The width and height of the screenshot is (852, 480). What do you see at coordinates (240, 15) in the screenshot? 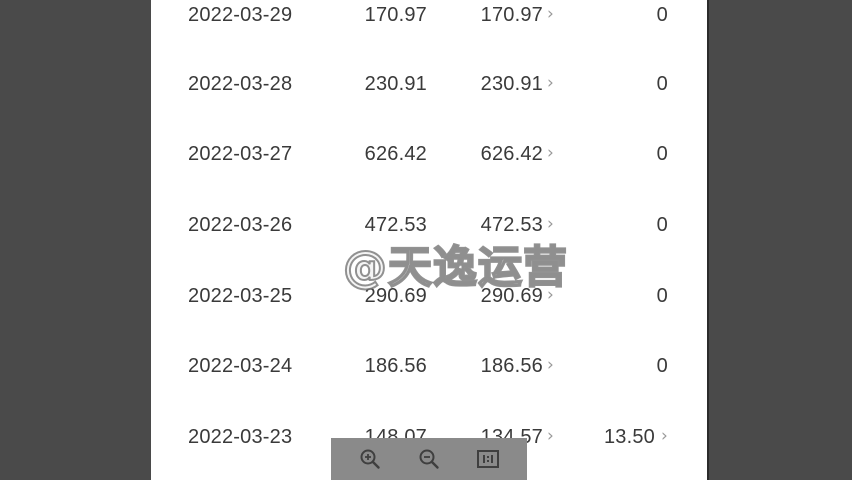
I see `date-cell: 2022-03-29` at bounding box center [240, 15].